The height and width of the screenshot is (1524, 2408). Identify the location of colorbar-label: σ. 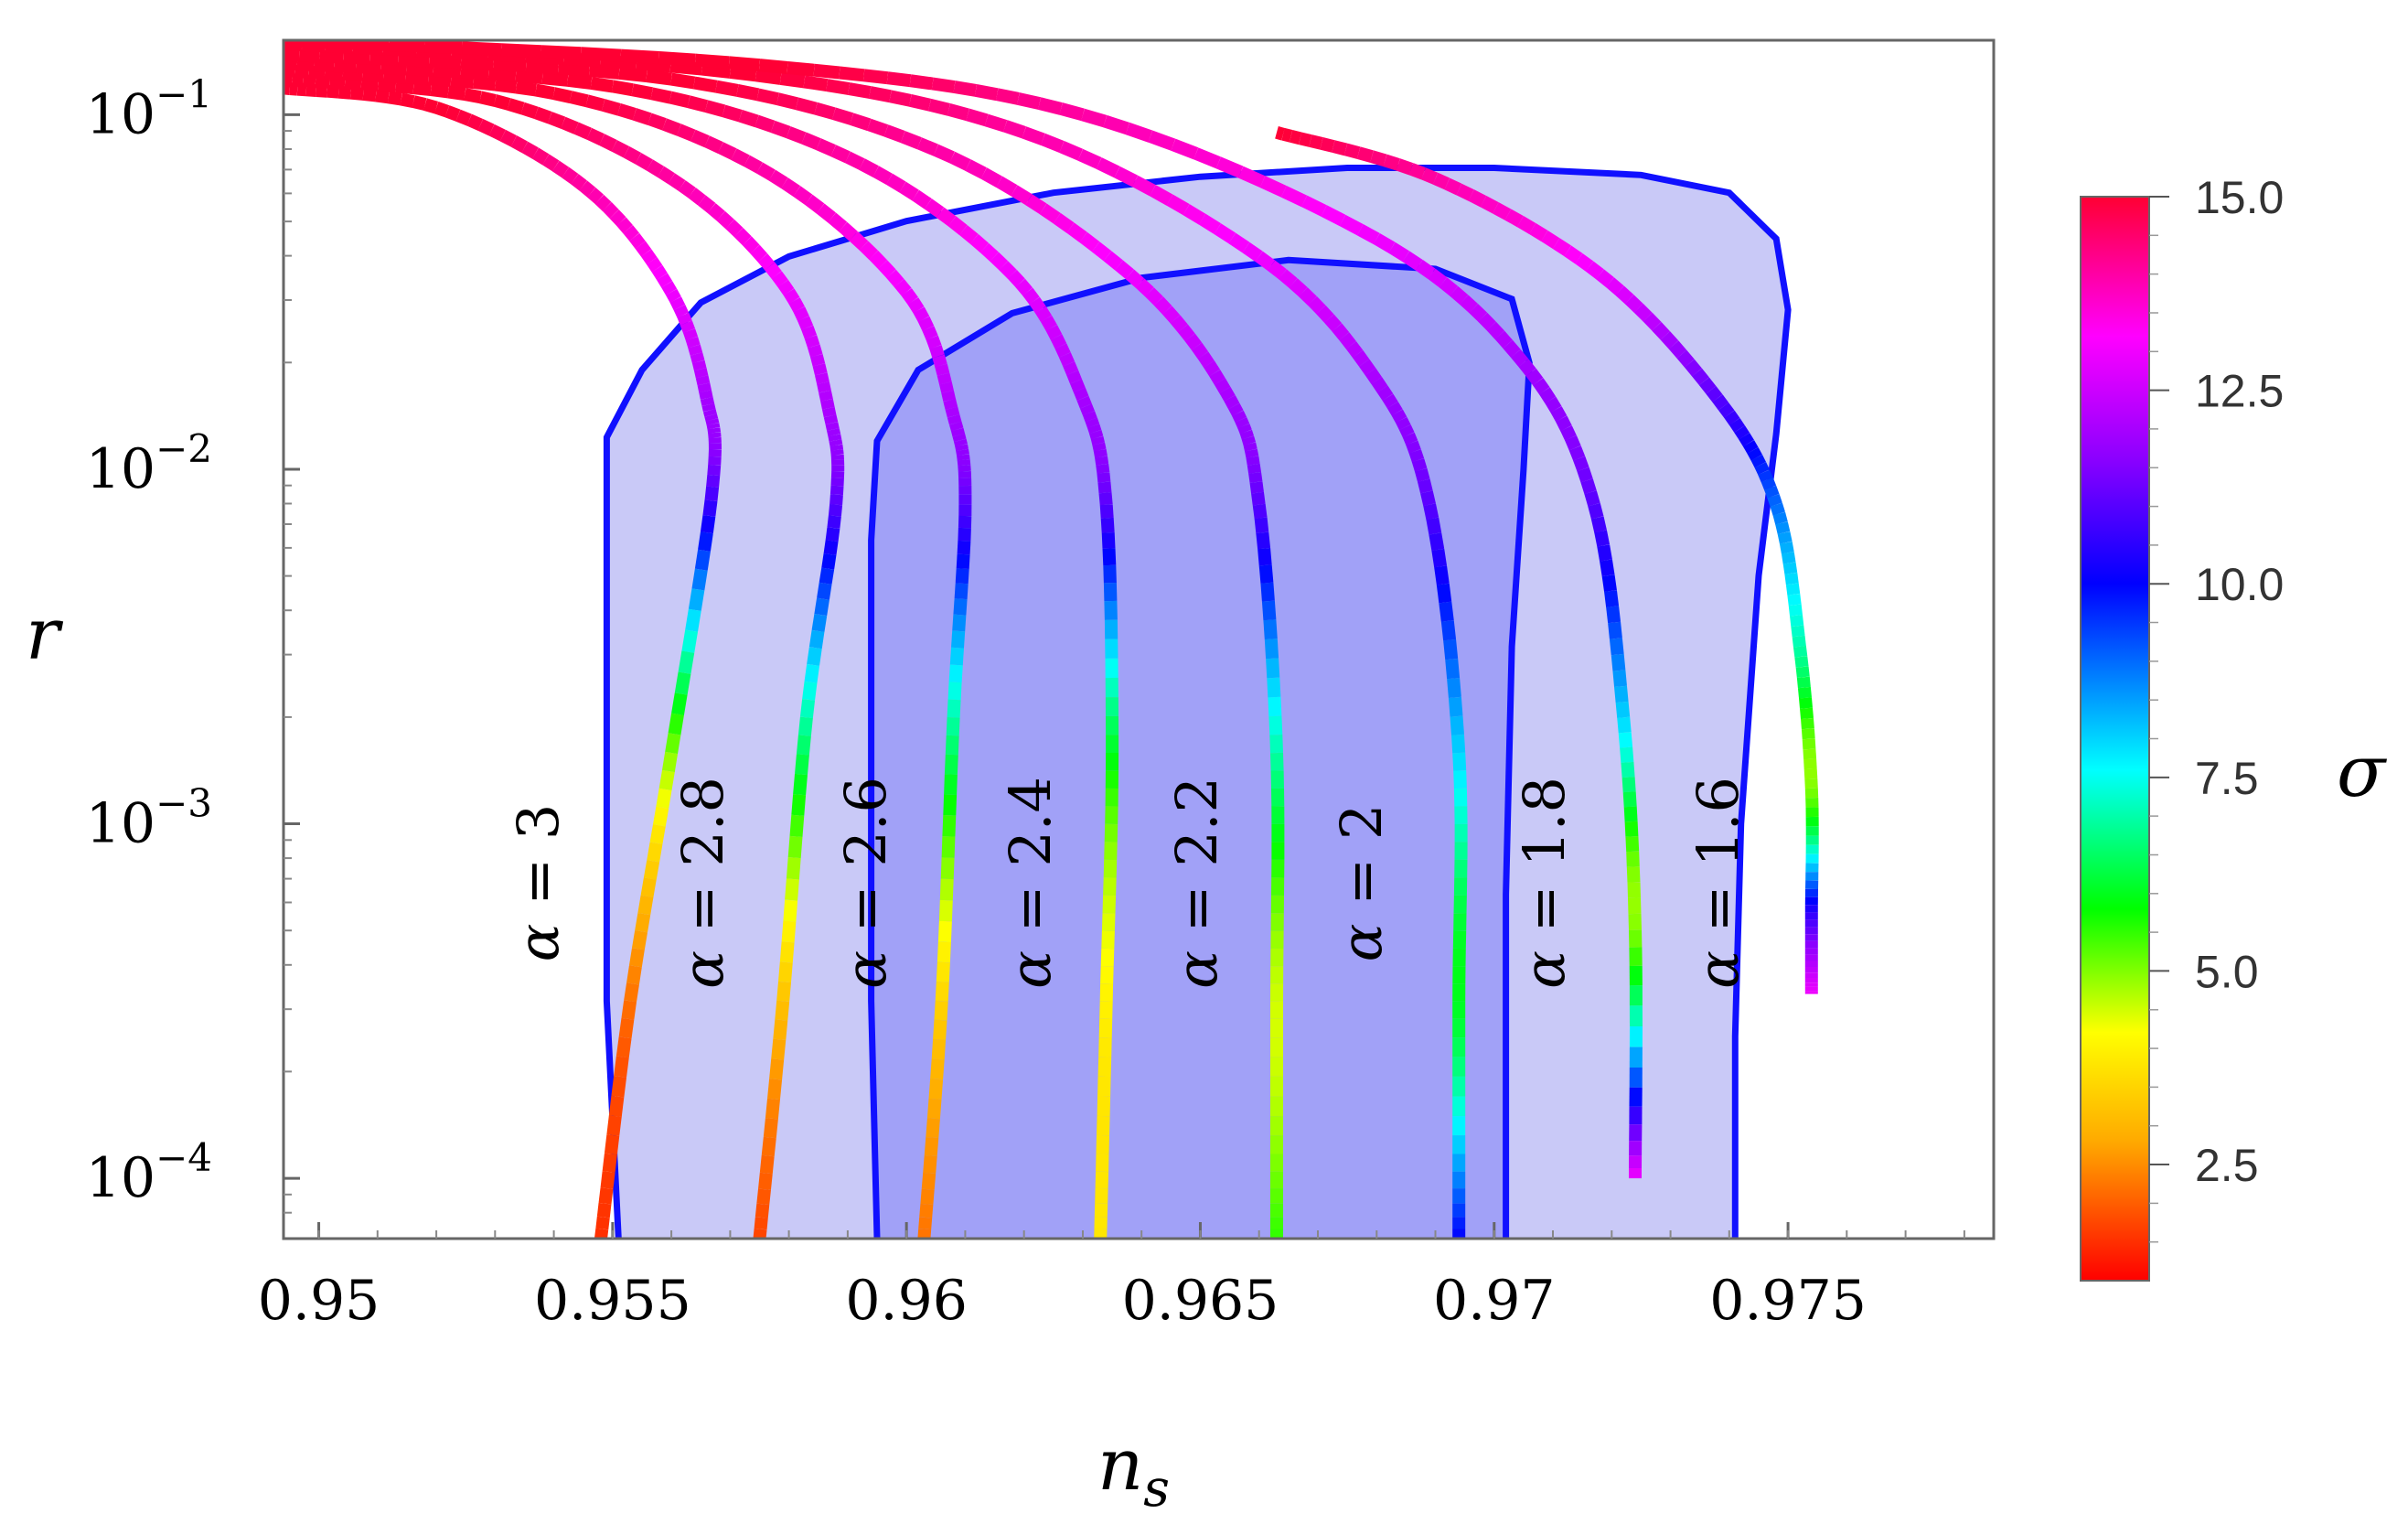
(2362, 772).